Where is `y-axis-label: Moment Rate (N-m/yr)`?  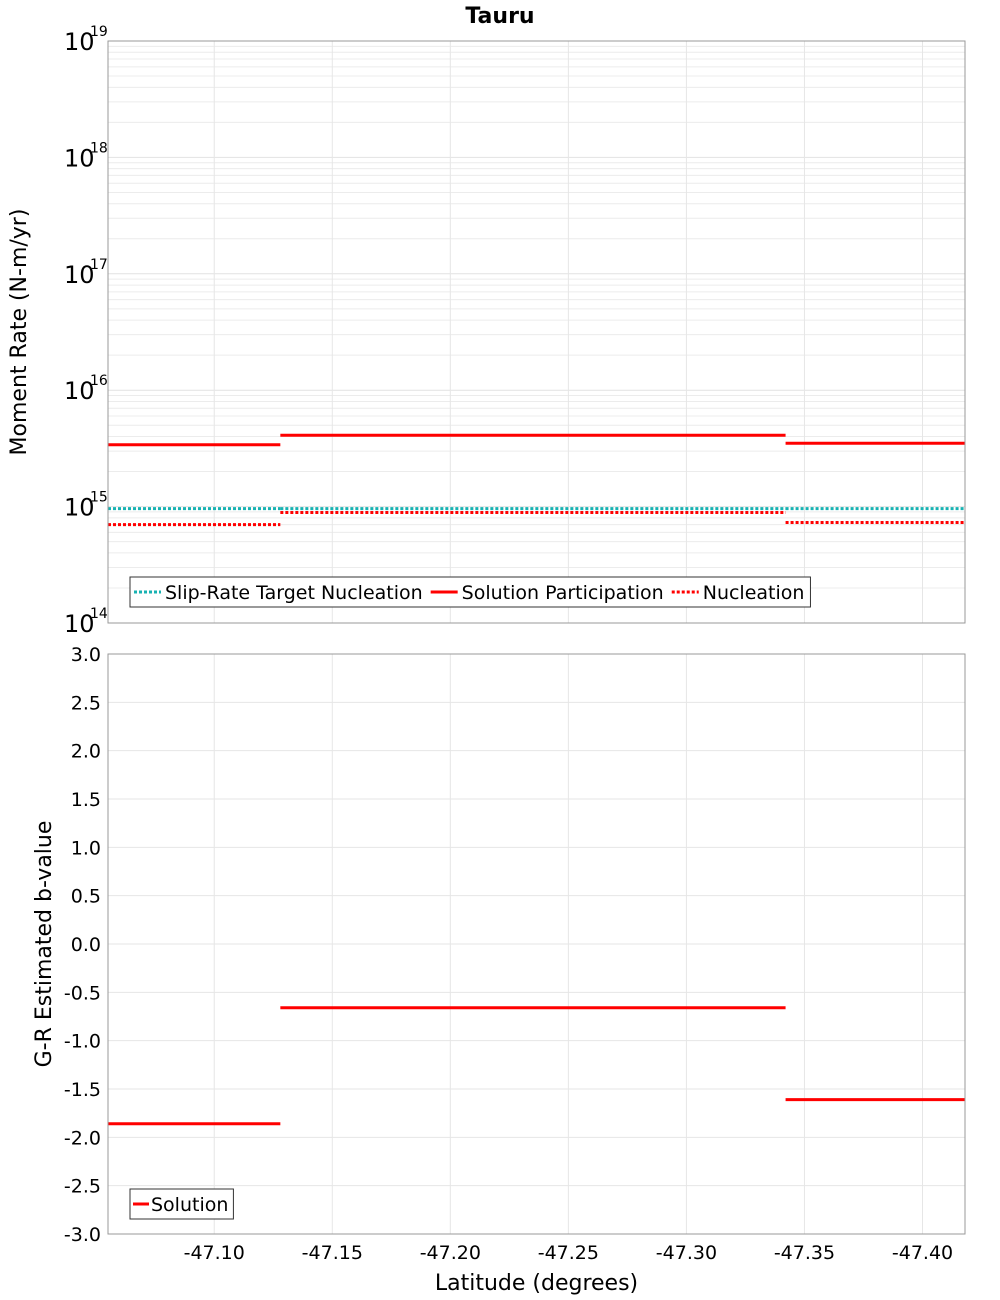
y-axis-label: Moment Rate (N-m/yr) is located at coordinates (19, 332).